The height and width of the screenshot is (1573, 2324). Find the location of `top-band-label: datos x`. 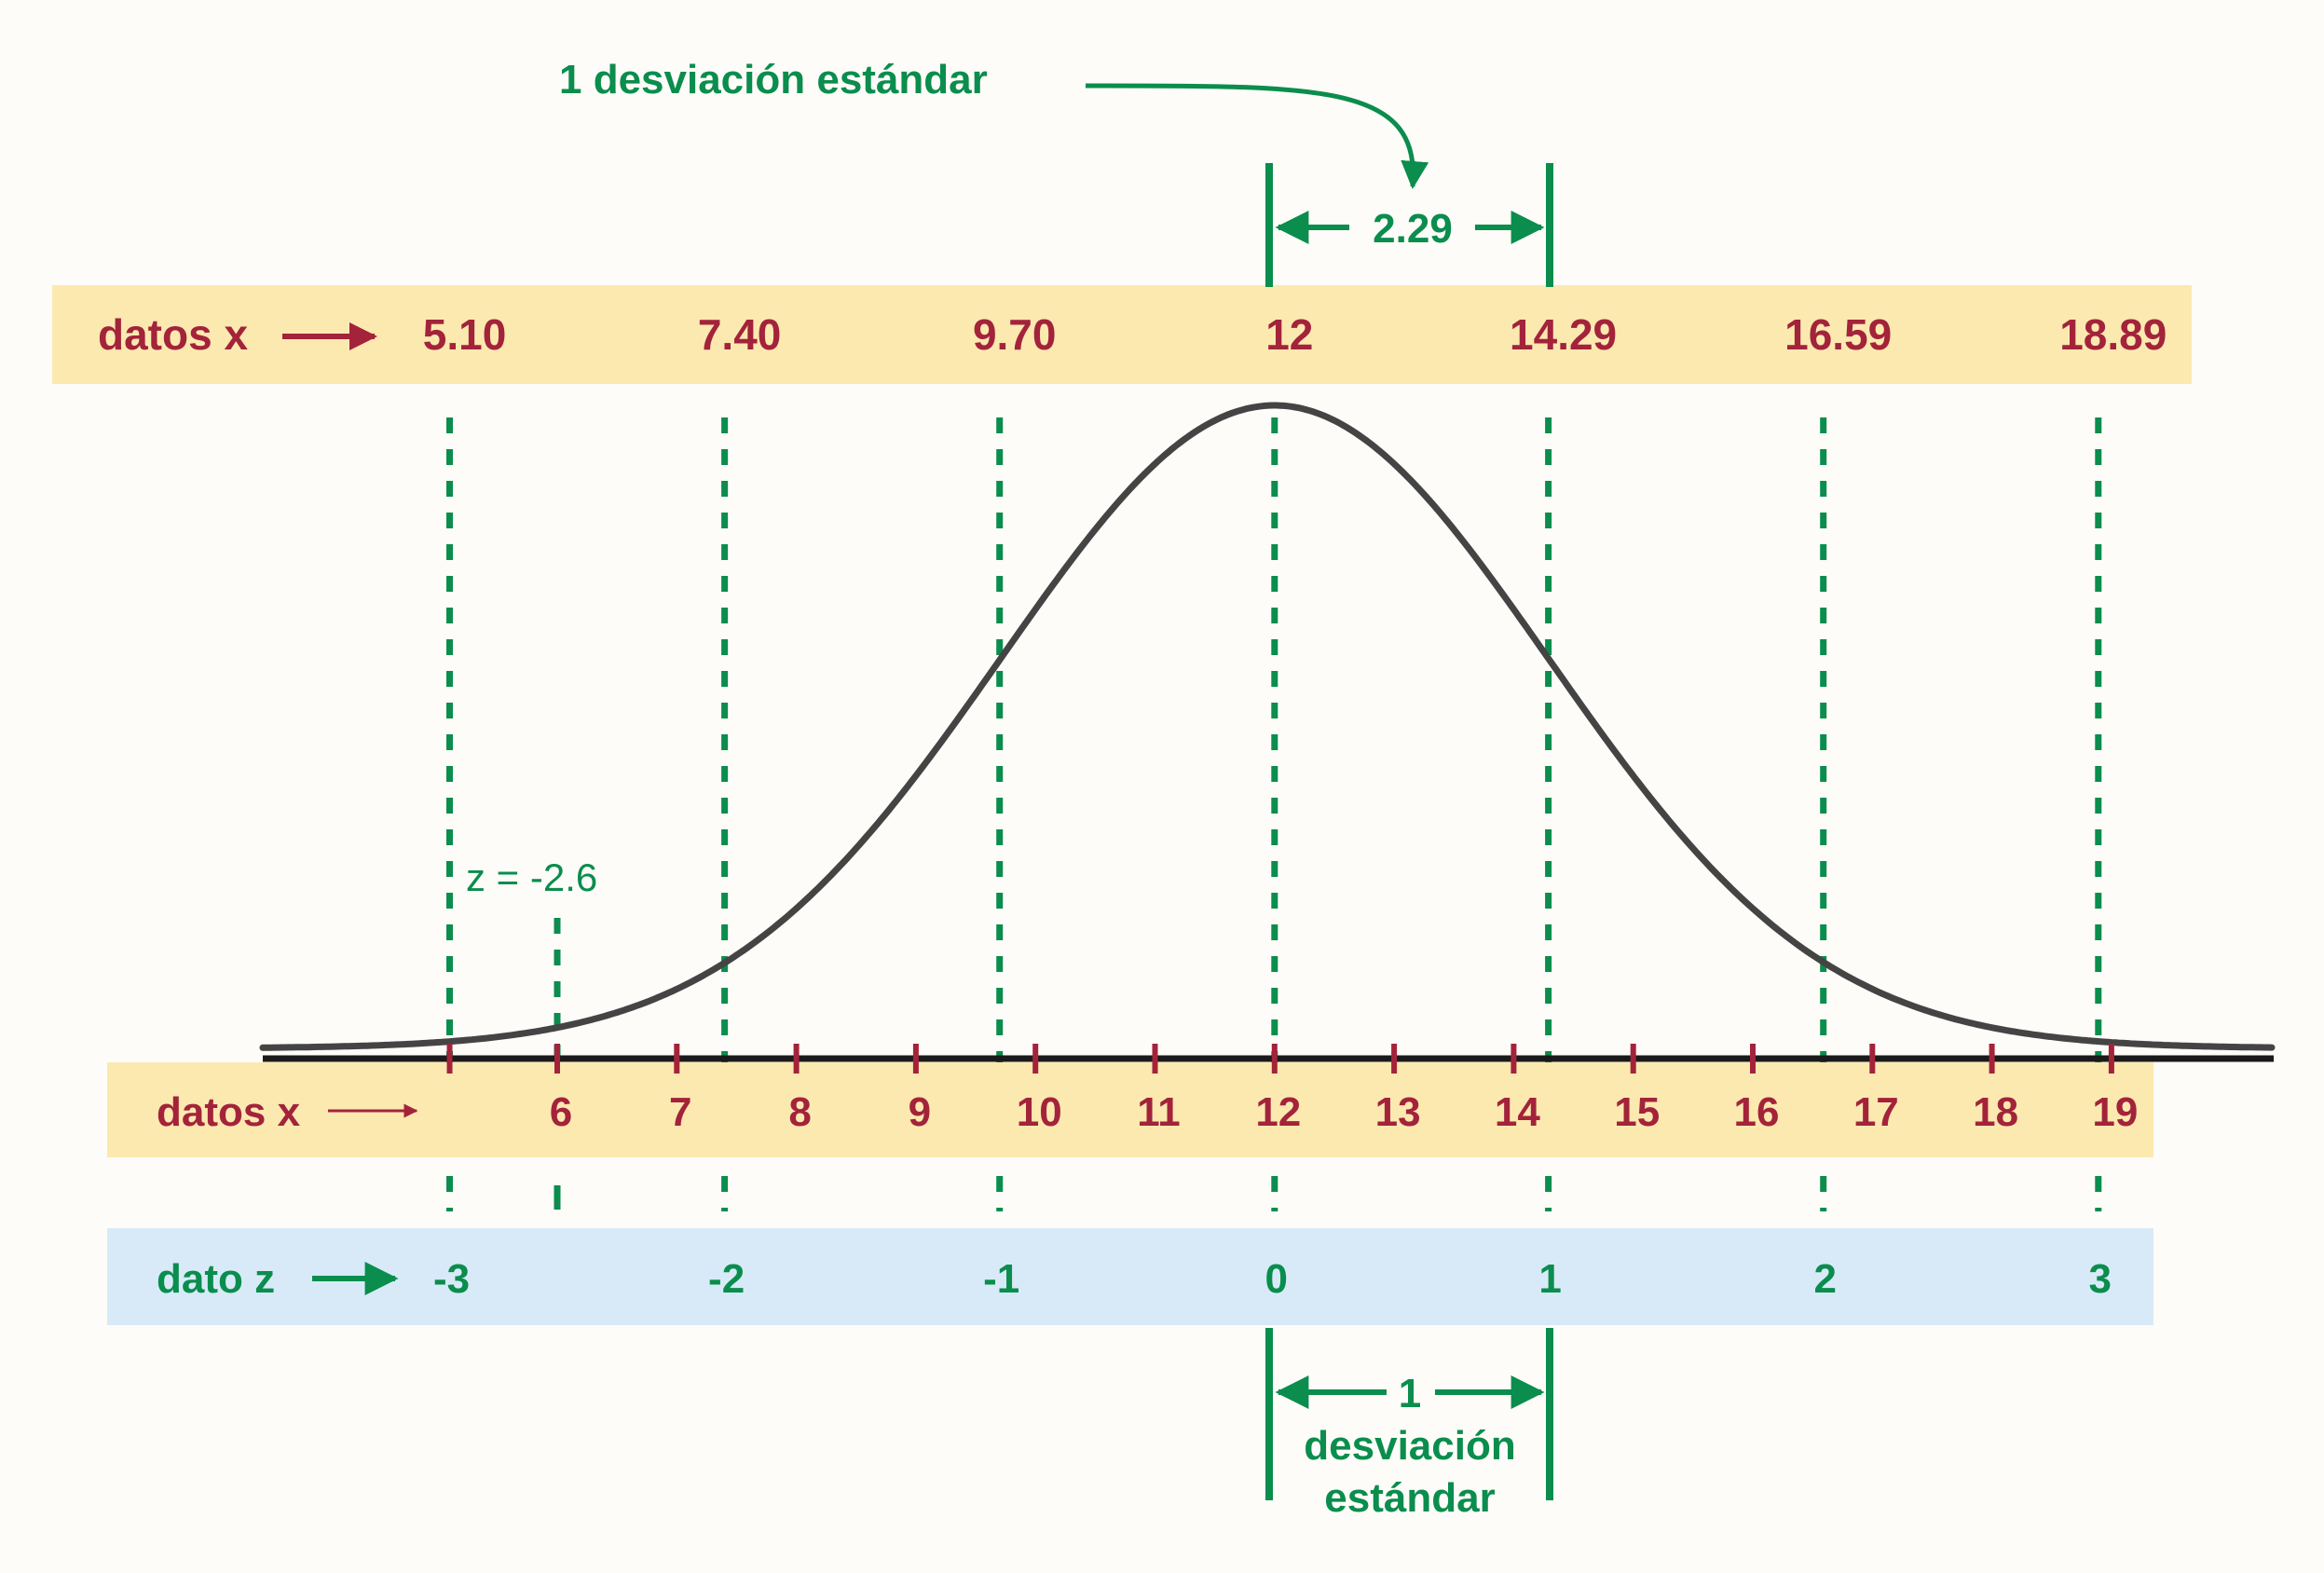

top-band-label: datos x is located at coordinates (173, 334).